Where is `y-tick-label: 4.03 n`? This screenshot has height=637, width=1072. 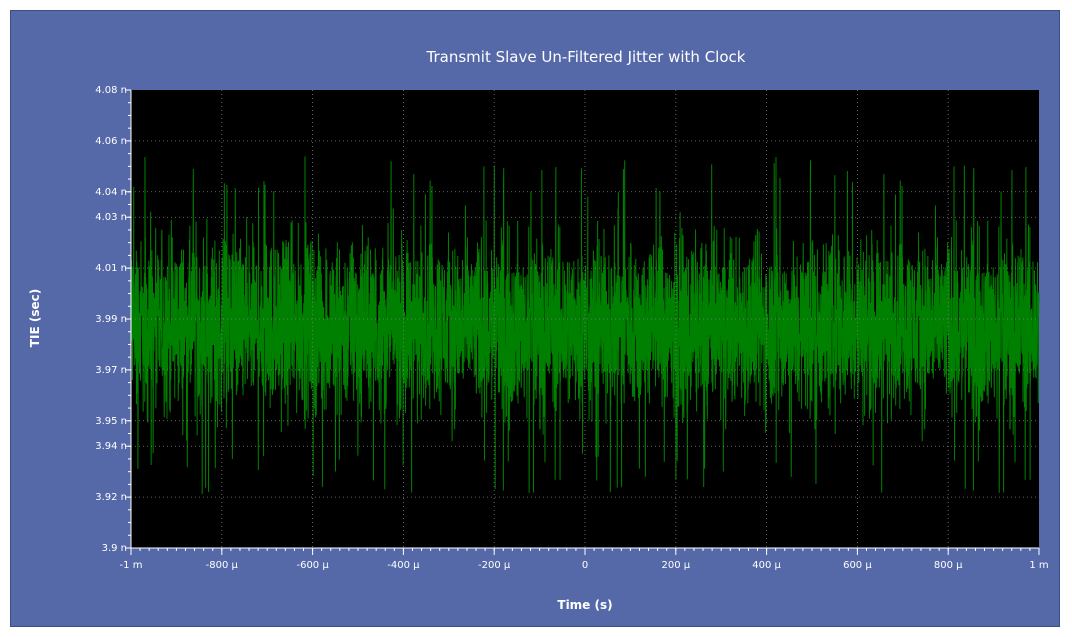
y-tick-label: 4.03 n is located at coordinates (111, 217).